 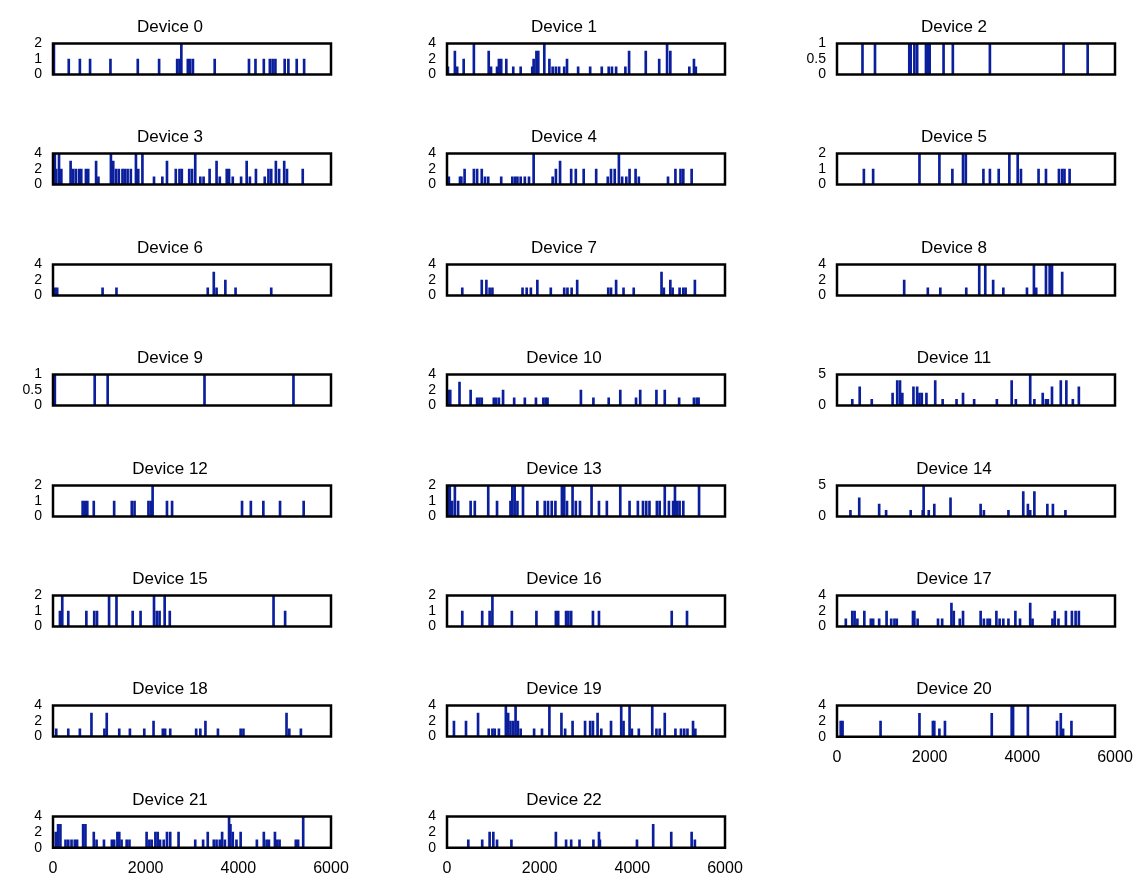 What do you see at coordinates (954, 26) in the screenshot?
I see `chart-title: Device 2` at bounding box center [954, 26].